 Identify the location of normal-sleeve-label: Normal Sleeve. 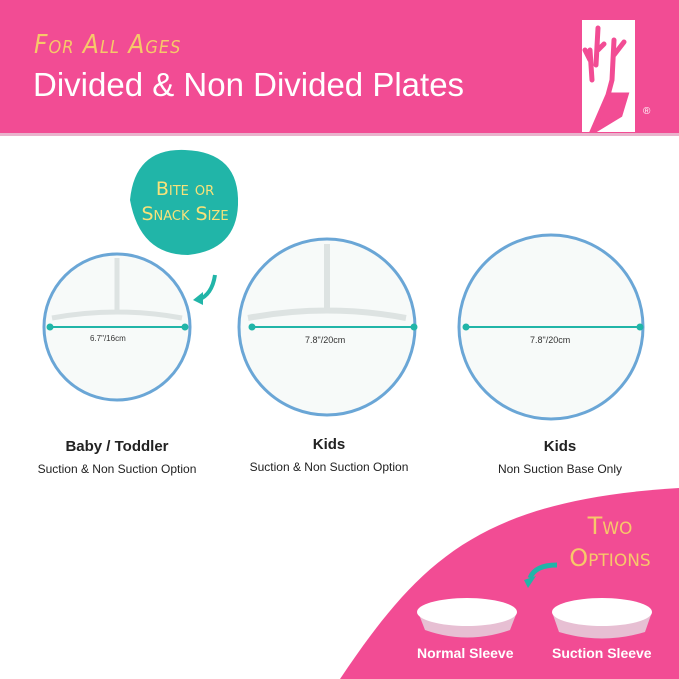
(465, 653).